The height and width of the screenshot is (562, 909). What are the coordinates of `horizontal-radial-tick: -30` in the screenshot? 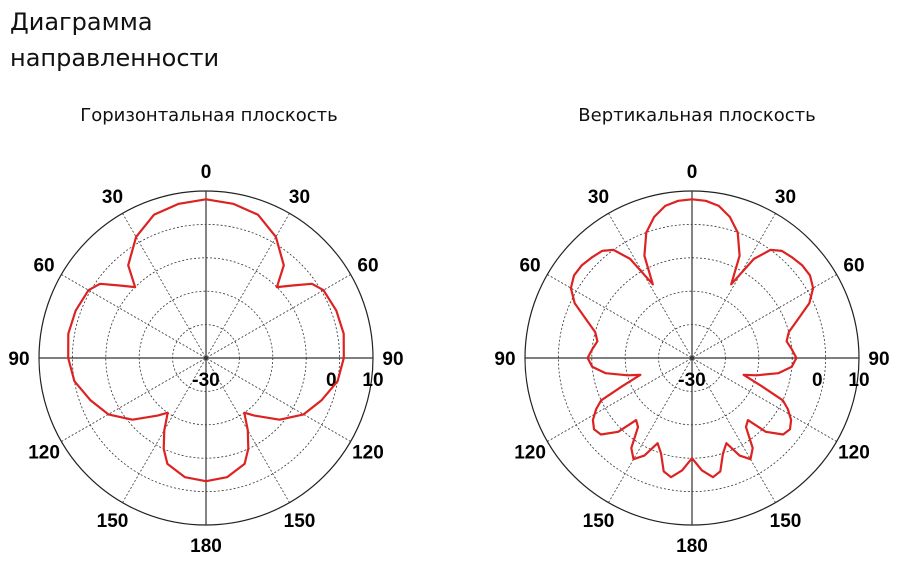 It's located at (205, 380).